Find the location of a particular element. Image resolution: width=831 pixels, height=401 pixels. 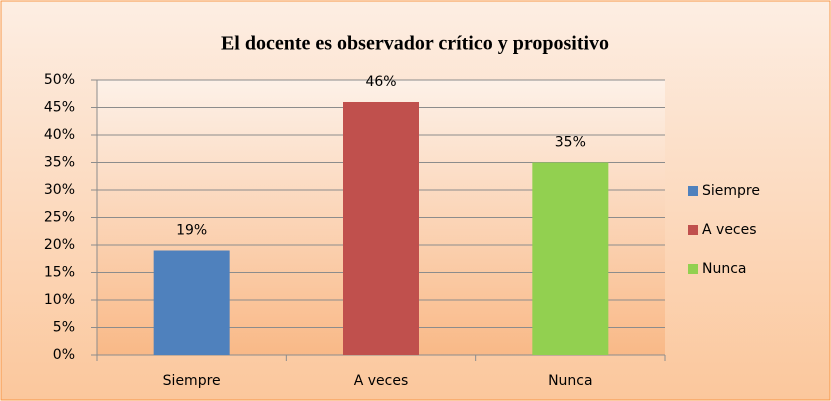

legend-label: Nunca is located at coordinates (724, 269).